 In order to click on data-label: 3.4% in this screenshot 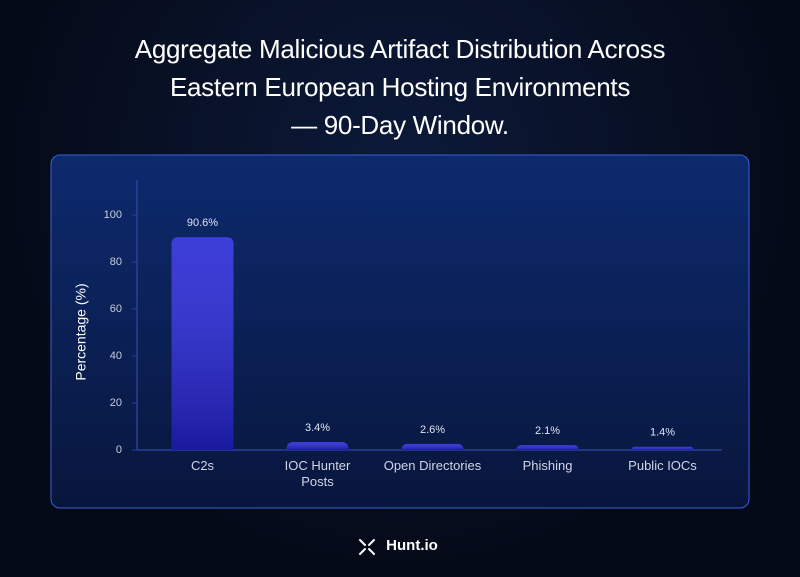, I will do `click(317, 428)`.